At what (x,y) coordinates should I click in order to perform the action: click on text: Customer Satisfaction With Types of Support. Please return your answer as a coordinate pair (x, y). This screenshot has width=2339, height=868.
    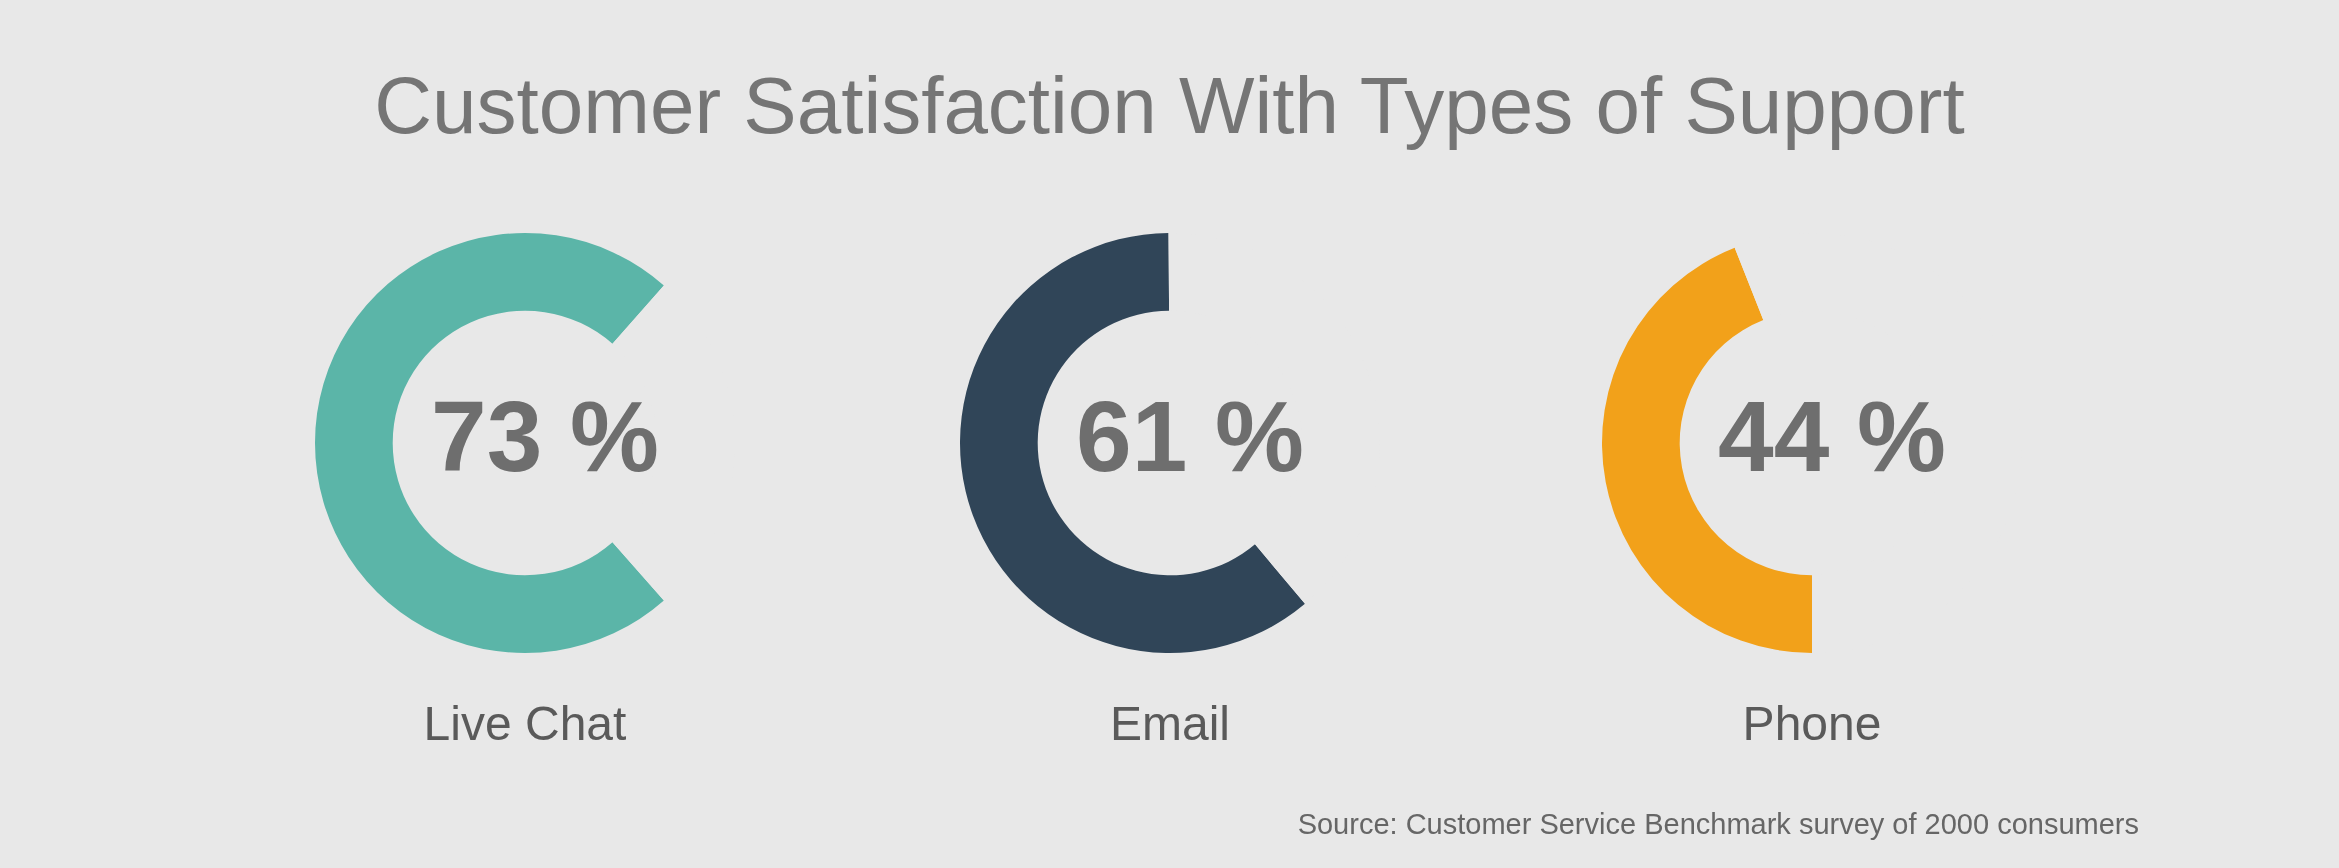
    Looking at the image, I should click on (1169, 106).